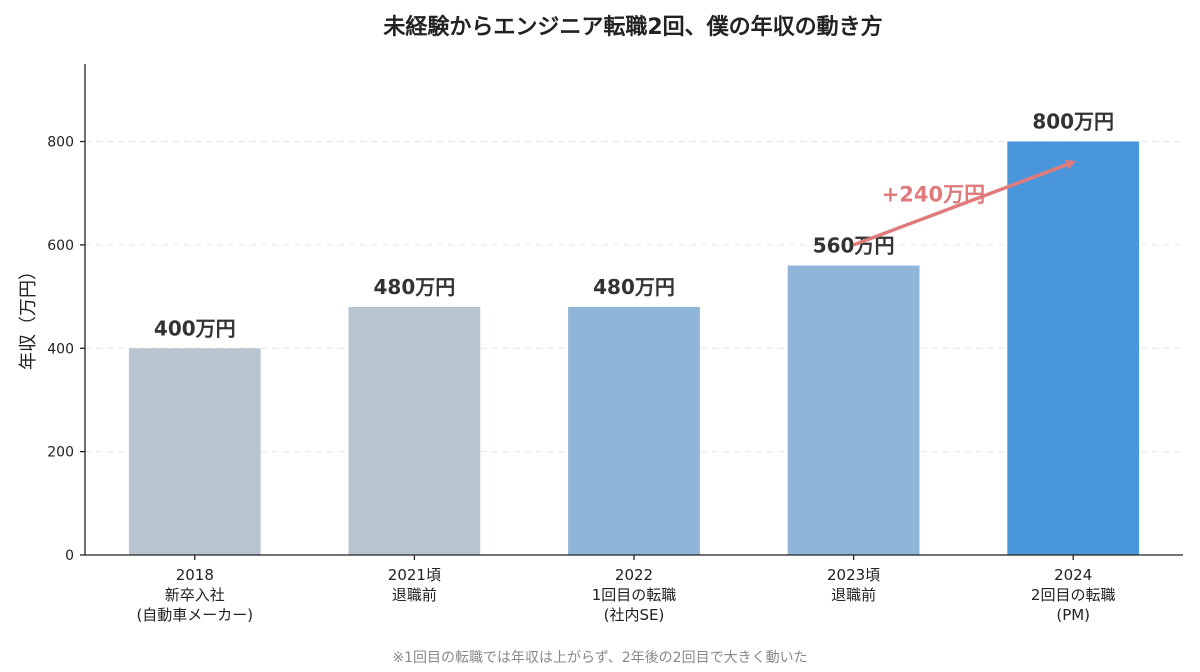 Image resolution: width=1200 pixels, height=672 pixels. I want to click on footnote: ※1回目の転職では年収は上がらず、2年後の2回目で大きく動いた, so click(599, 658).